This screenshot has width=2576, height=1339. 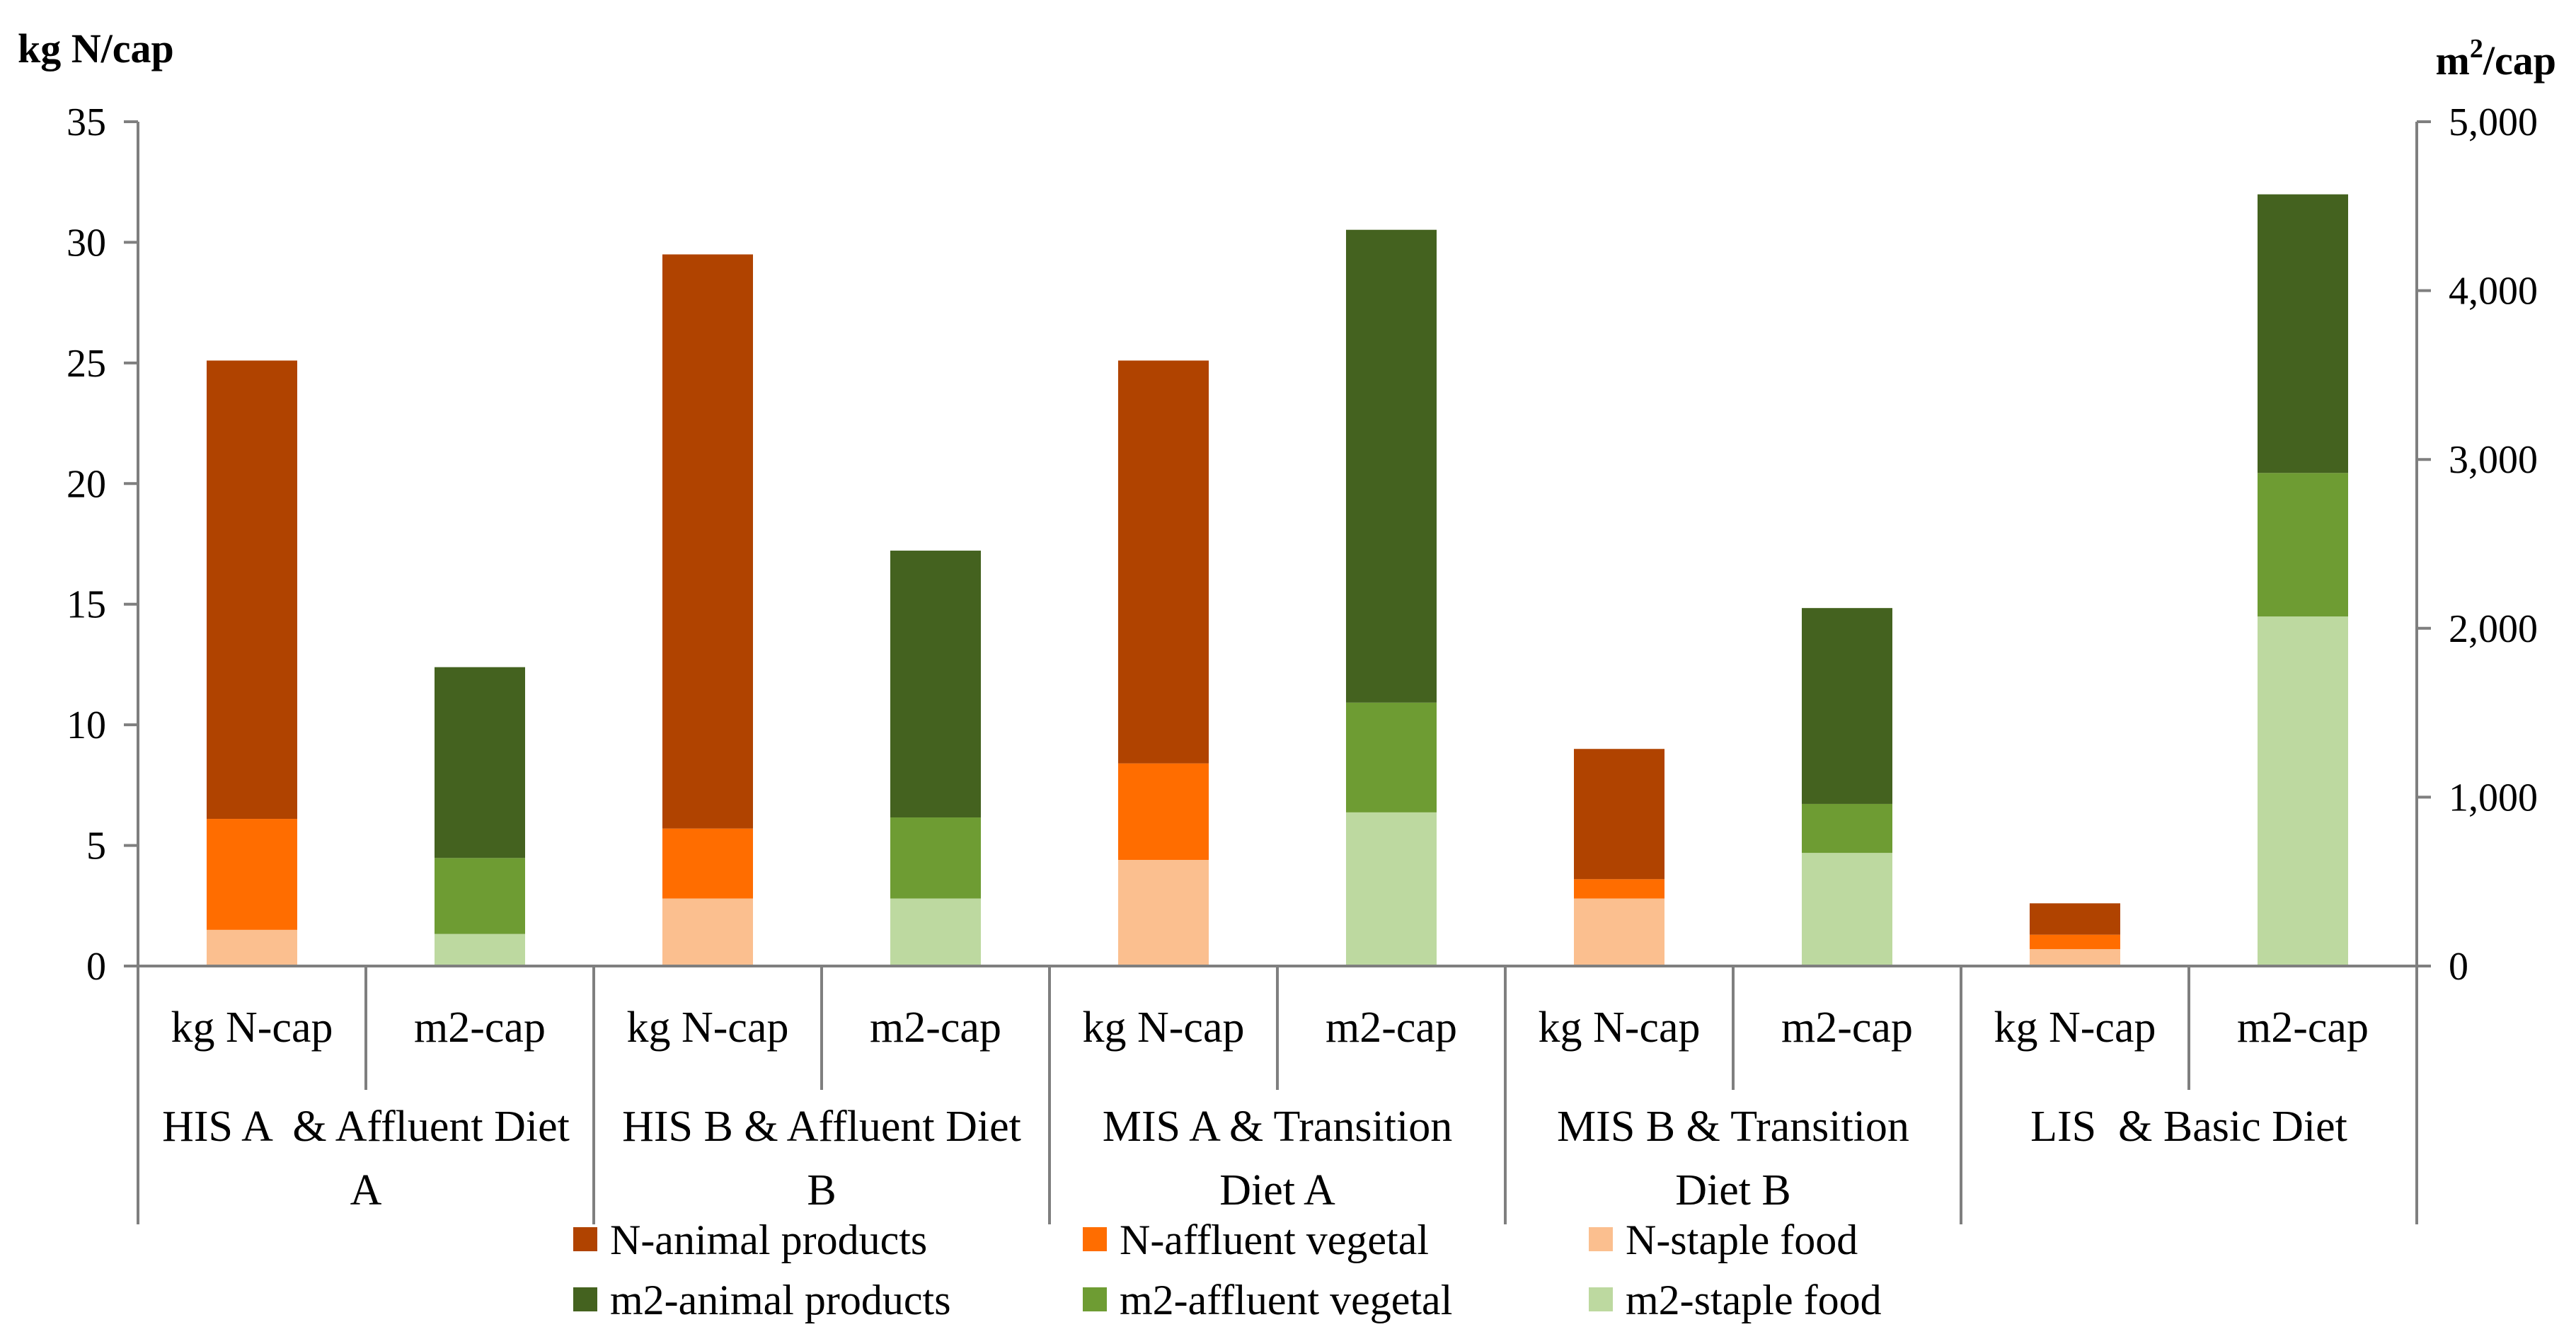 What do you see at coordinates (1754, 1300) in the screenshot?
I see `legend-label: m2-staple food` at bounding box center [1754, 1300].